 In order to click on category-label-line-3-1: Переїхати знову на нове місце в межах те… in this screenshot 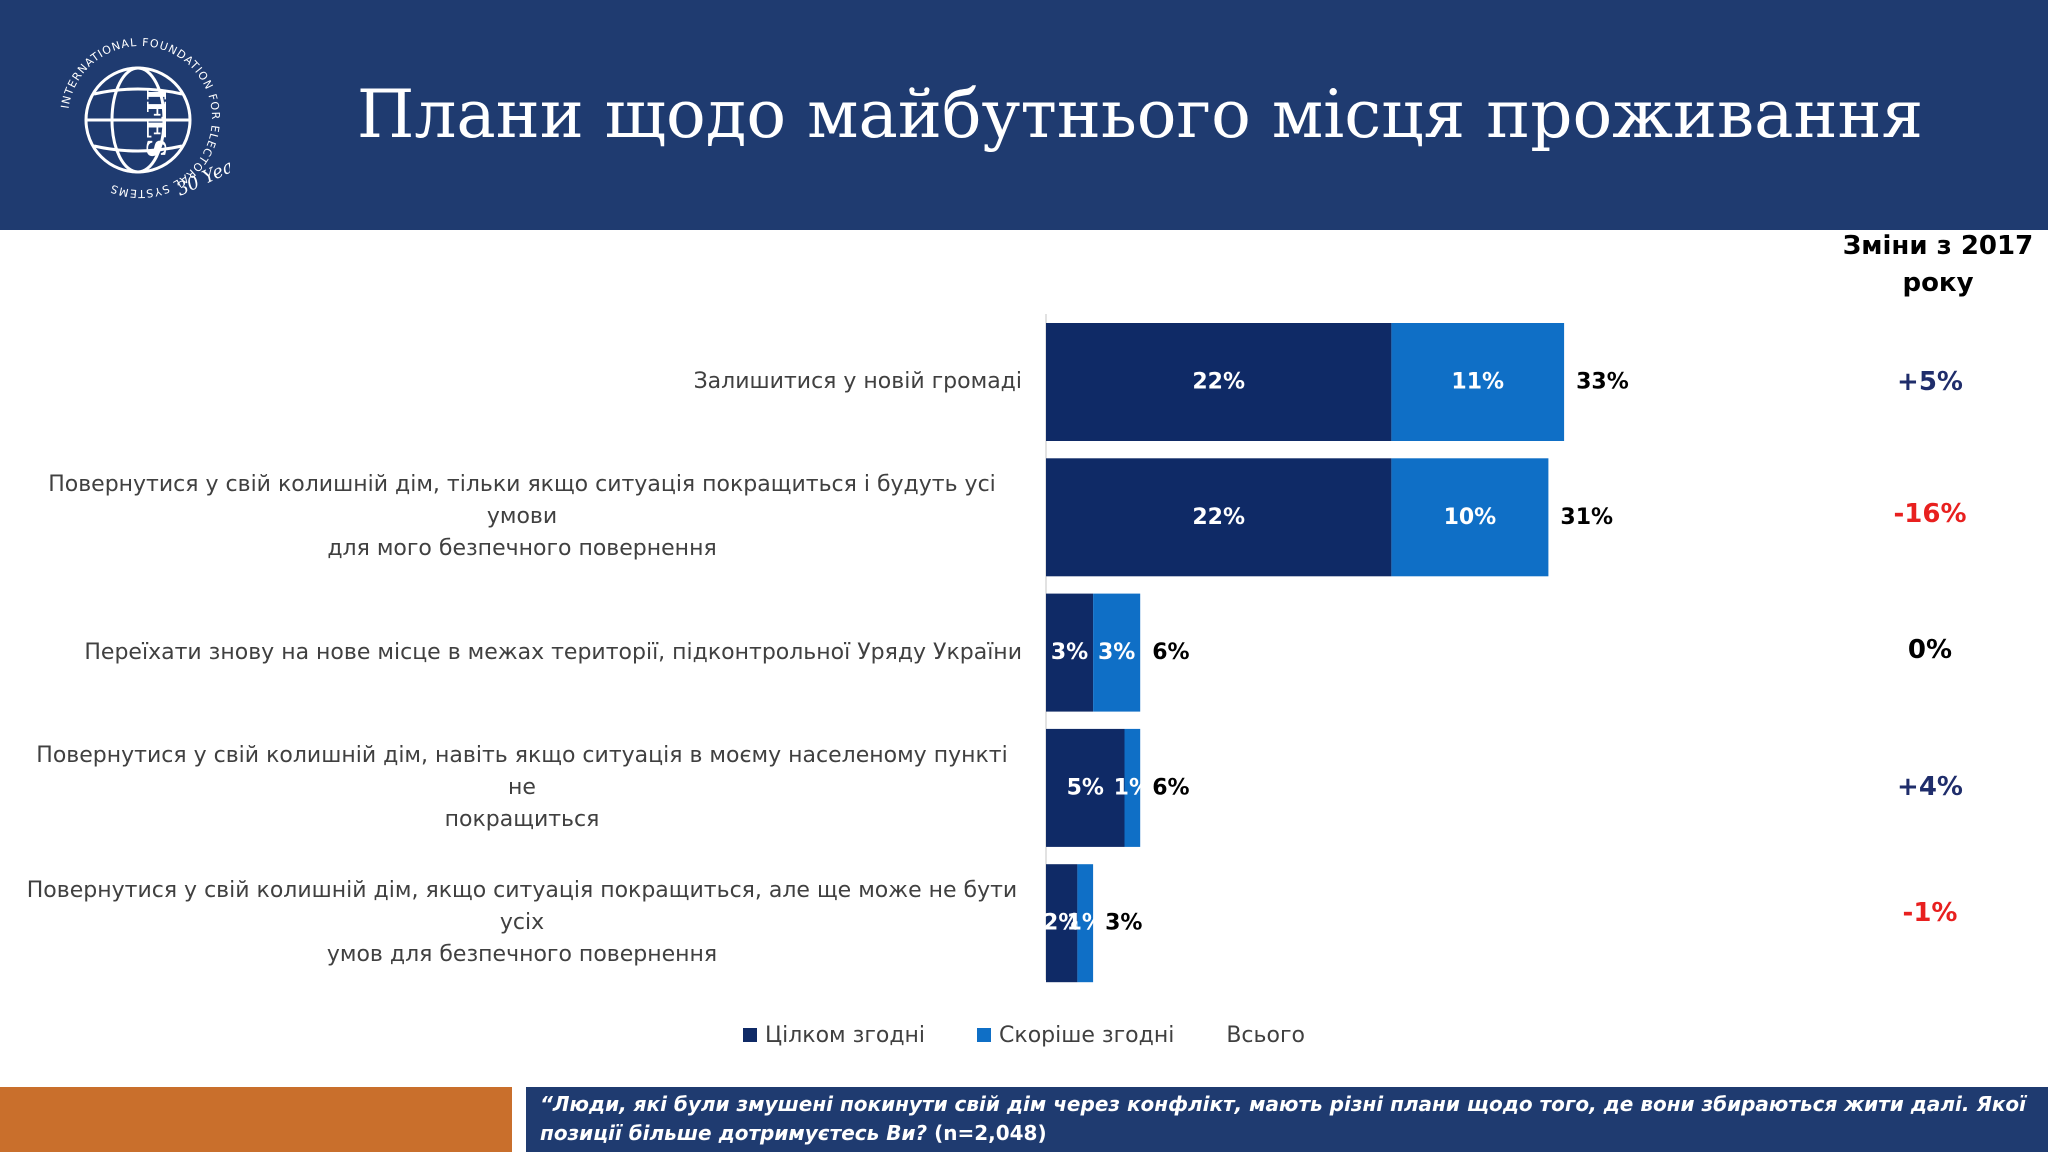, I will do `click(553, 652)`.